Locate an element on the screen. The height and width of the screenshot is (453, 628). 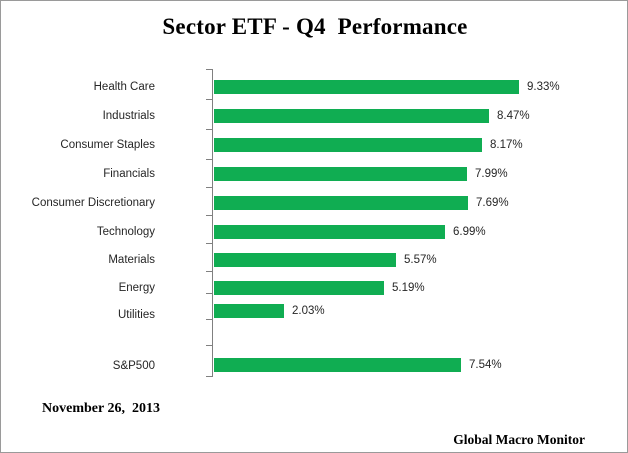
category-label: Materials is located at coordinates (131, 260).